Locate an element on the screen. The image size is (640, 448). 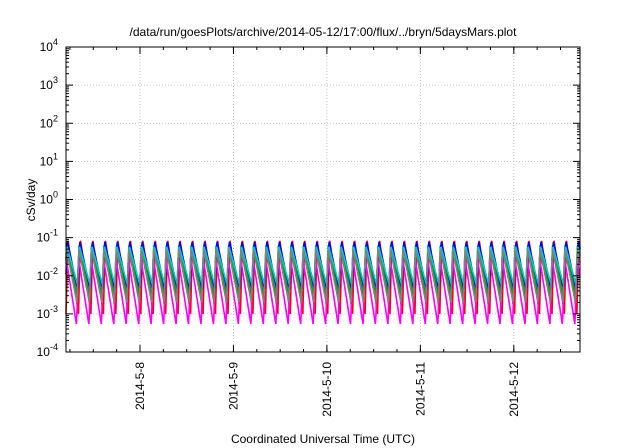
x-axis-label: Coordinated Universal Time (UTC) is located at coordinates (323, 439).